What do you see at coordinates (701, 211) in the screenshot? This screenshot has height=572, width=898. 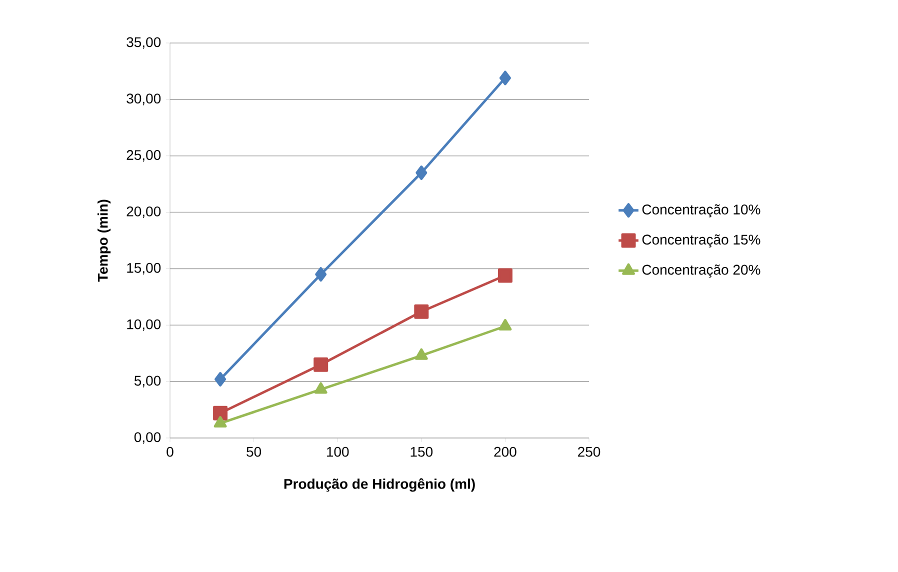 I see `legend-label: Concentração 10%` at bounding box center [701, 211].